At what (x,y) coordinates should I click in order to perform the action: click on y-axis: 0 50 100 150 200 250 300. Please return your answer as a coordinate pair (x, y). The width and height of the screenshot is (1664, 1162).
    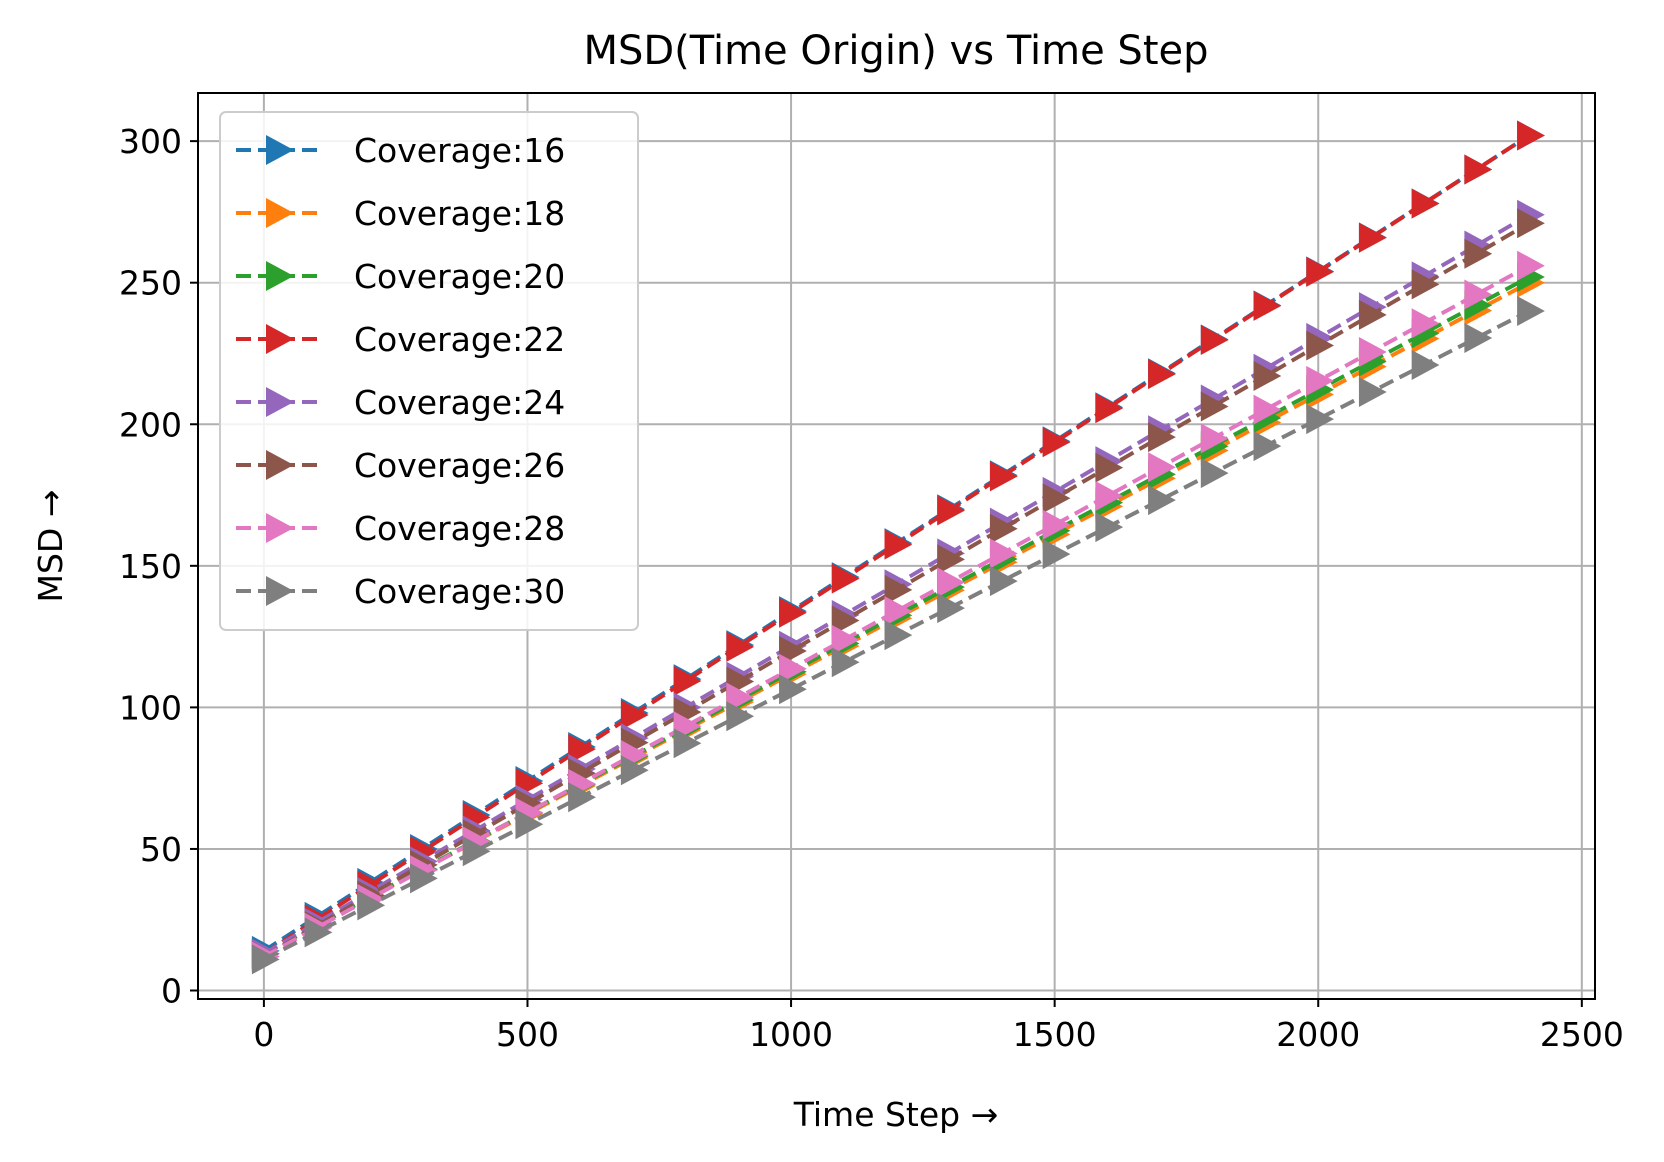
    Looking at the image, I should click on (158, 566).